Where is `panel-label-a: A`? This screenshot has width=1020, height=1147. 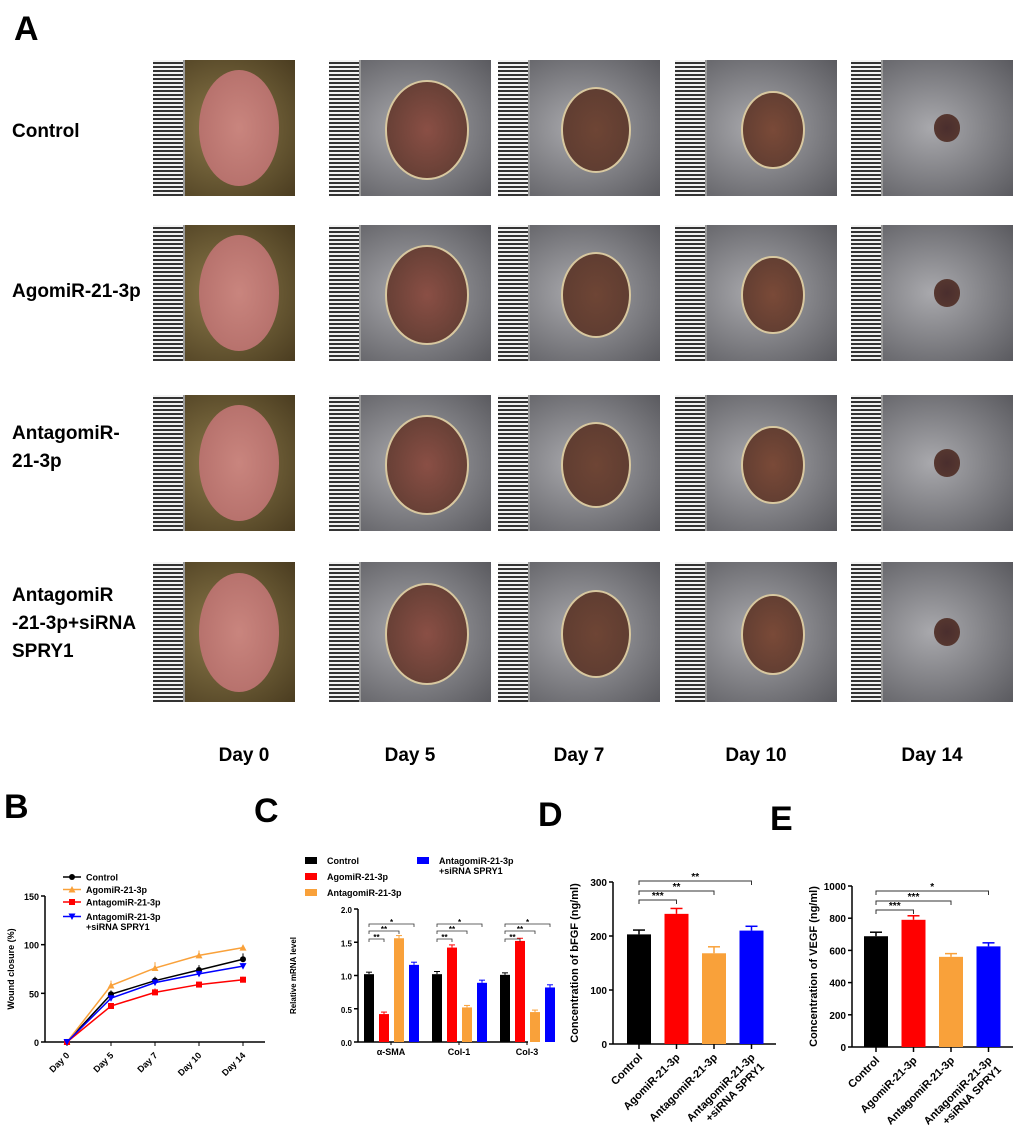 panel-label-a: A is located at coordinates (26, 29).